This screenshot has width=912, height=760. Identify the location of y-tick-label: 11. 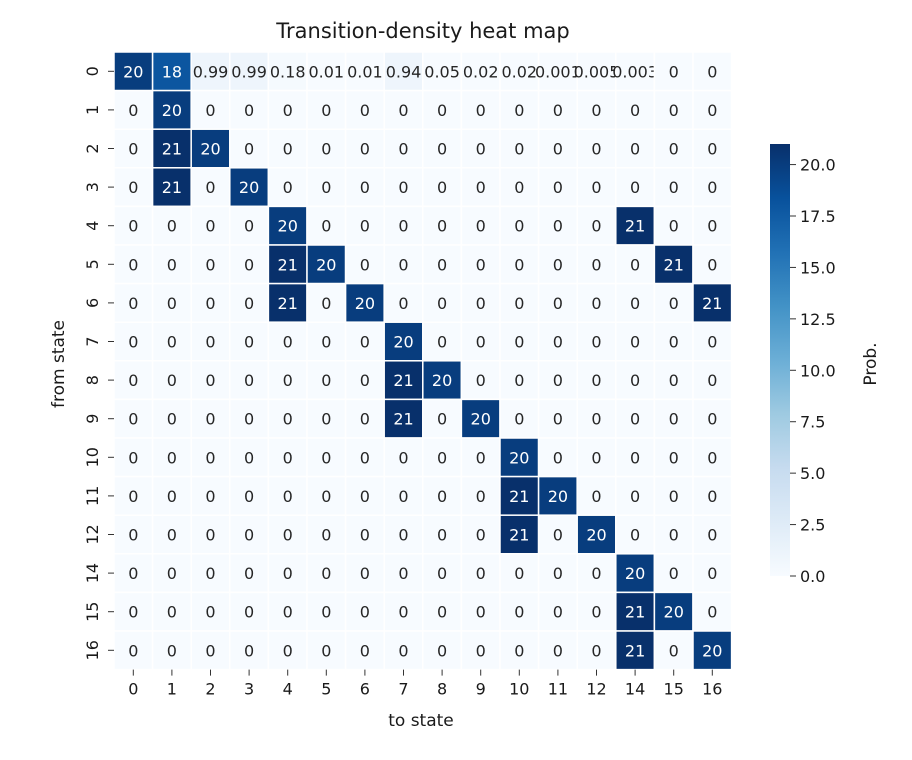
(92, 496).